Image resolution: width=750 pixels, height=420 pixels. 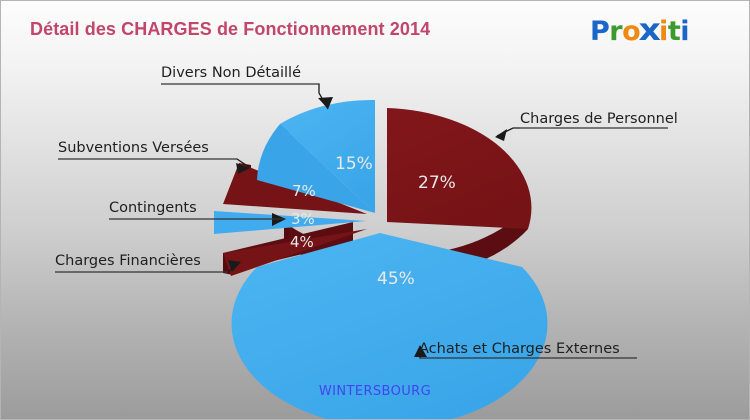 I want to click on callout-label-subventions: Subventions Versées, so click(x=133, y=148).